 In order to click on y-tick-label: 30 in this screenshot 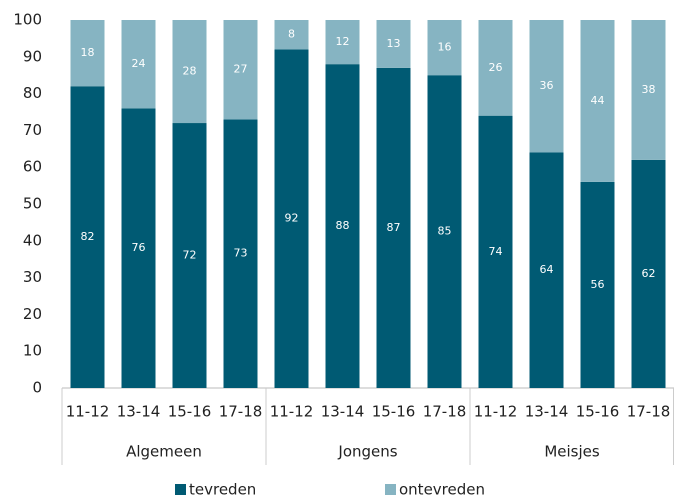, I will do `click(32, 277)`.